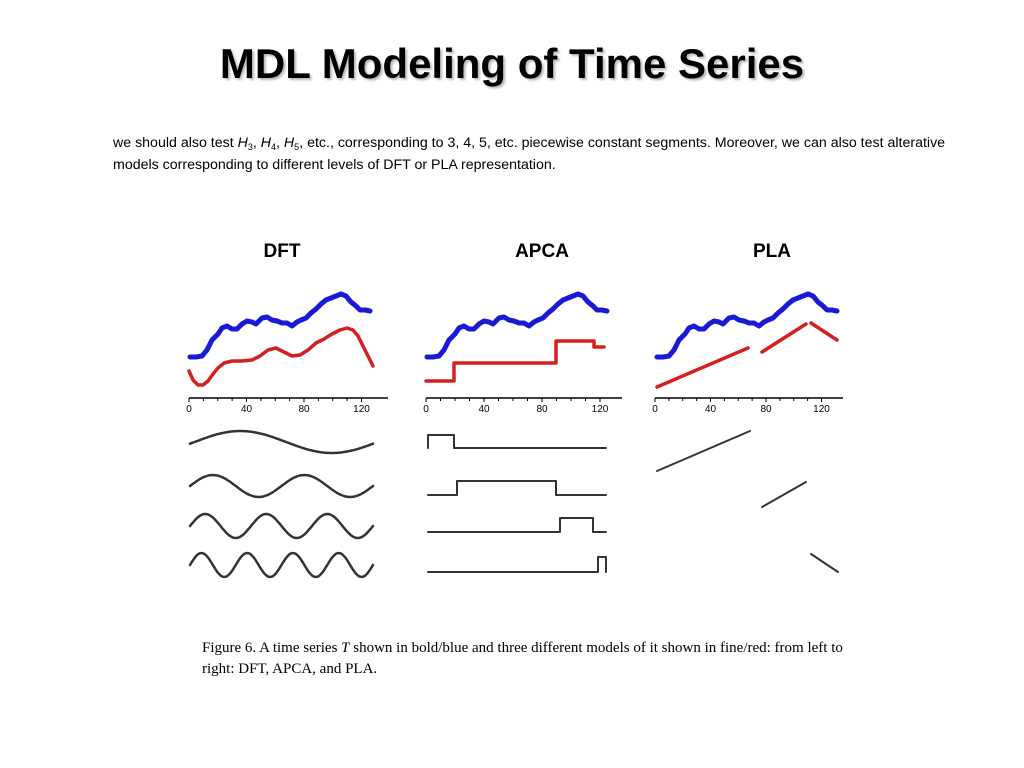 Image resolution: width=1024 pixels, height=768 pixels. I want to click on h3-subscript: 3, so click(250, 147).